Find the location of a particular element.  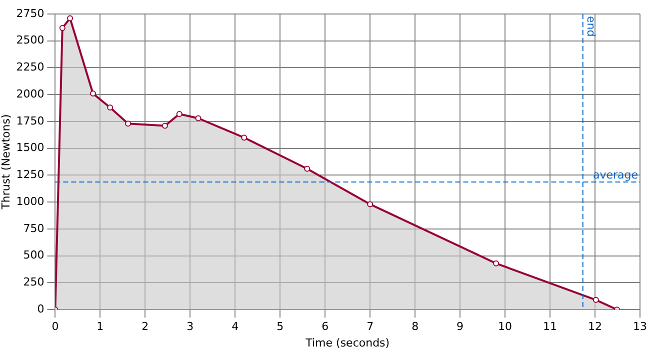

y-tick-label: 2000 is located at coordinates (30, 93).